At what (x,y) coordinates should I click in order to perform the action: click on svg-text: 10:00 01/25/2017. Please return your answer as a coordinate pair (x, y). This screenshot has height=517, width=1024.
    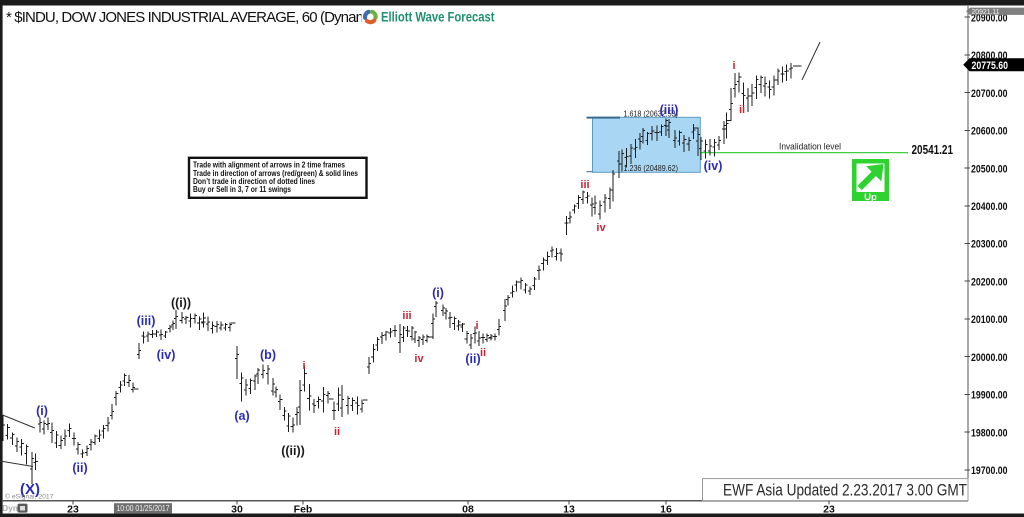
    Looking at the image, I should click on (143, 508).